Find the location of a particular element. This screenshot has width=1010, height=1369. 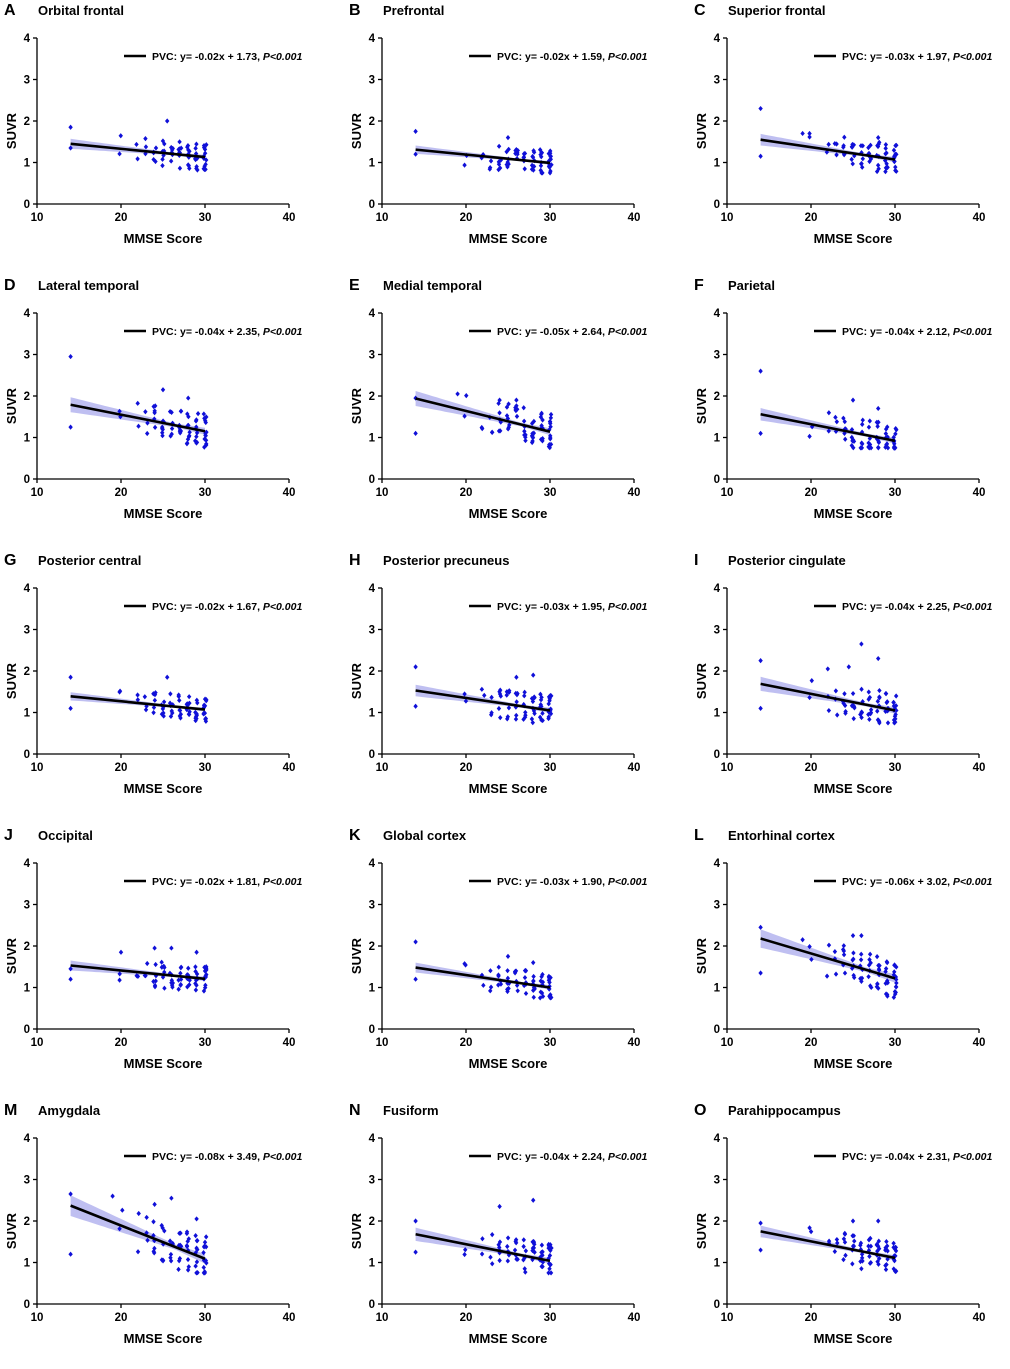

legend-text: PVC: y= -0.02x + 1.67, P<0.001 is located at coordinates (227, 607).